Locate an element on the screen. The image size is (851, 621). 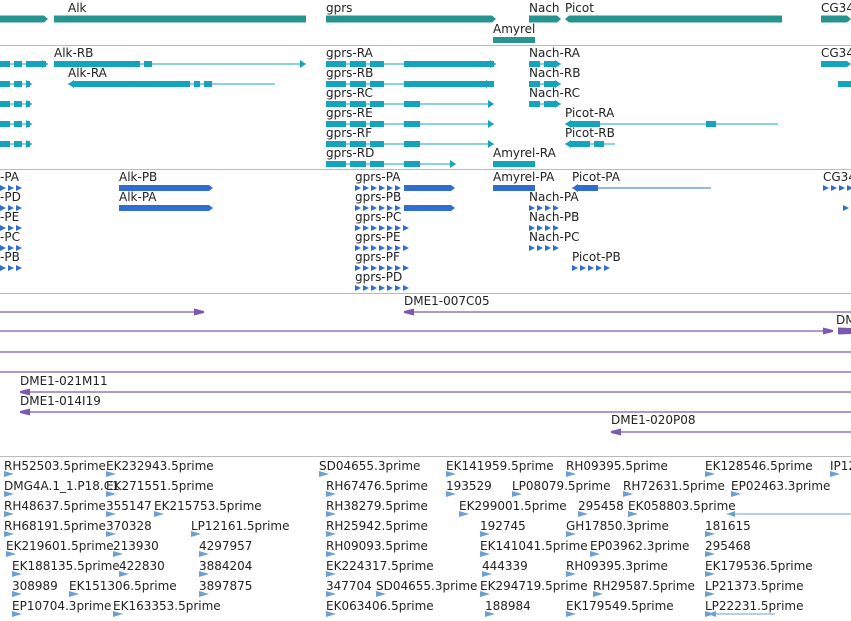
est-label-55: LP22231.5prime is located at coordinates (754, 606).